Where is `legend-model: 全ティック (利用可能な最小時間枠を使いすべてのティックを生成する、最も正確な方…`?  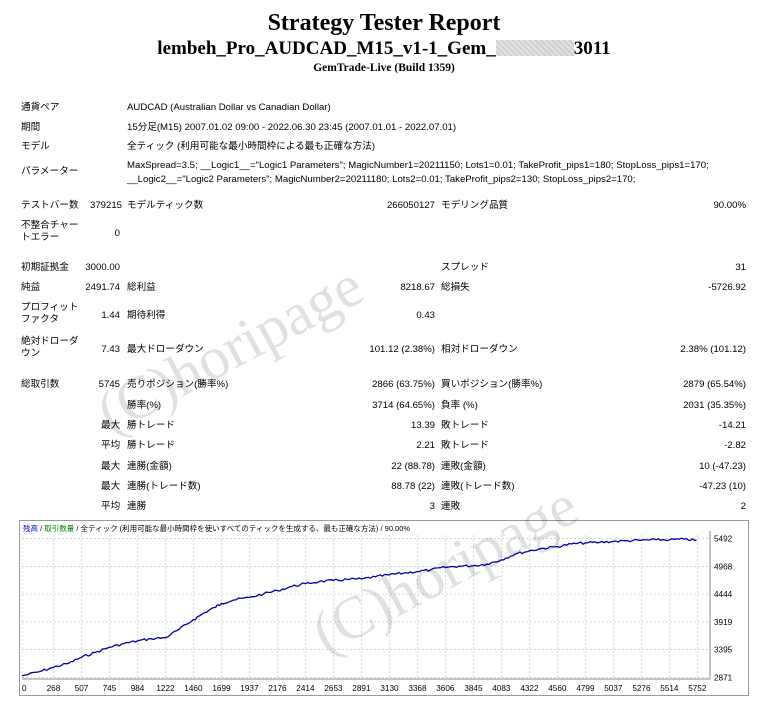
legend-model: 全ティック (利用可能な最小時間枠を使いすべてのティックを生成する、最も正確な方… is located at coordinates (229, 528).